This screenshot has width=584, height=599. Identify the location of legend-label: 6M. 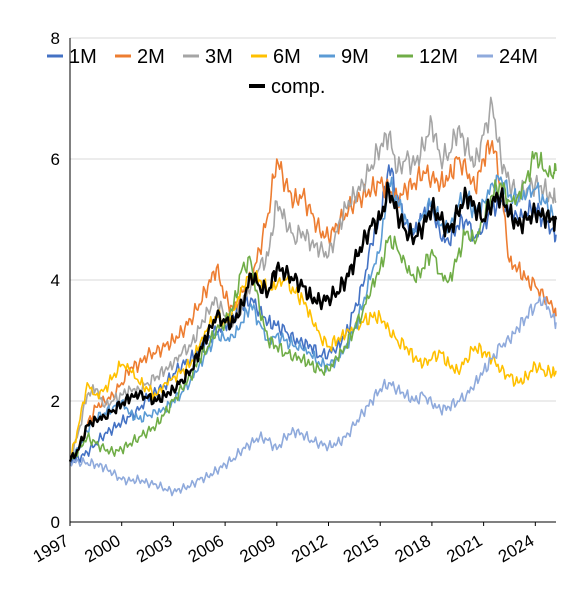
(287, 57).